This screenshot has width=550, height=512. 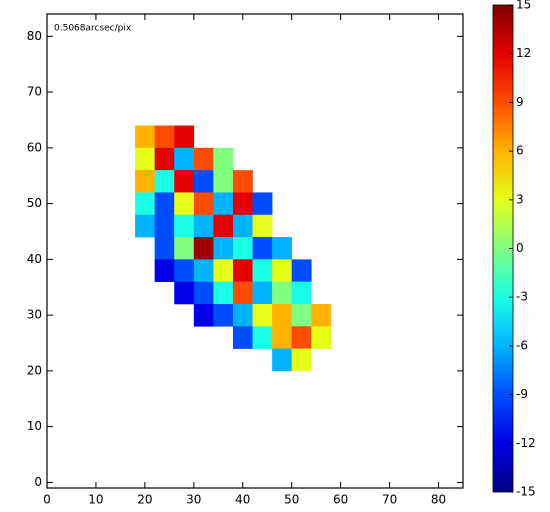 I want to click on colorbar-tick-label: 12, so click(x=523, y=53).